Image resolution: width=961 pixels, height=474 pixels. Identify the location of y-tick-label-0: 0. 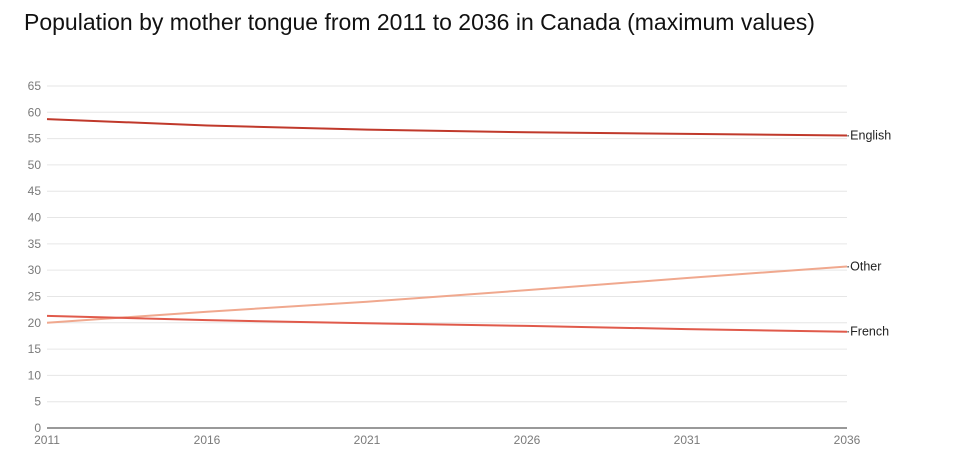
(37, 428).